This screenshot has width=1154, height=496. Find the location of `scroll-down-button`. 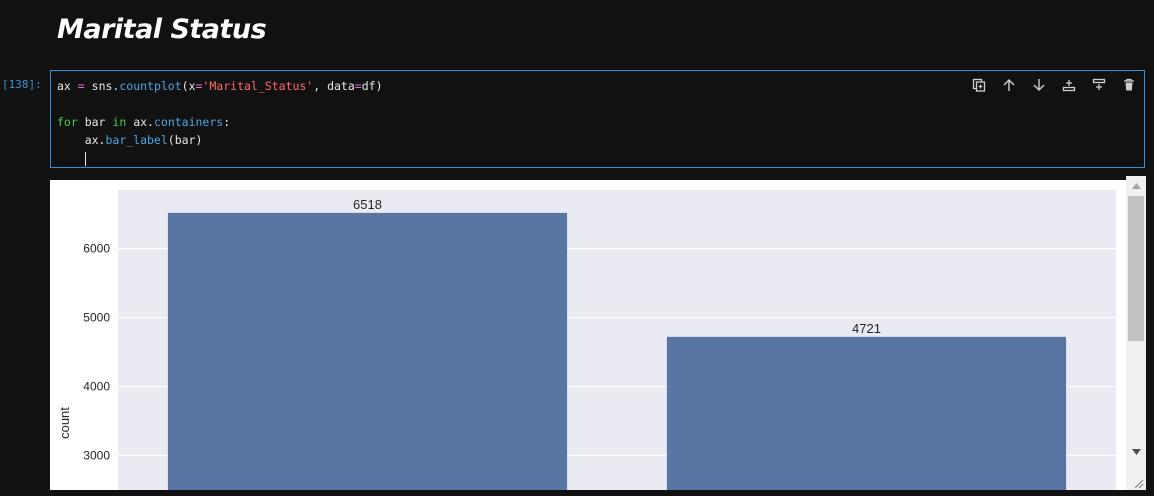

scroll-down-button is located at coordinates (1136, 452).